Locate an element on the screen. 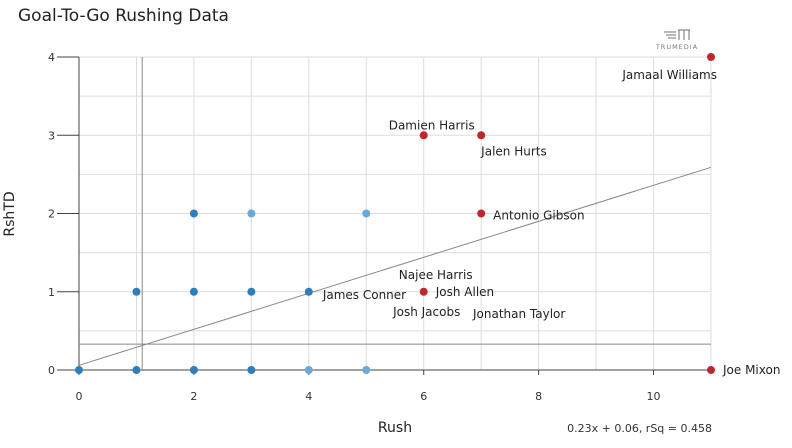 The height and width of the screenshot is (448, 792). point-label: Josh Allen is located at coordinates (464, 292).